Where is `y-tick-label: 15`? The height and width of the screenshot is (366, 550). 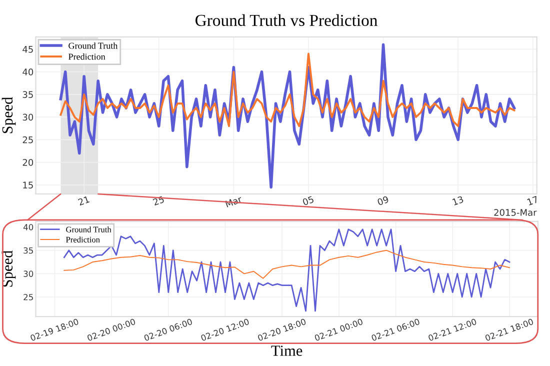 y-tick-label: 15 is located at coordinates (28, 185).